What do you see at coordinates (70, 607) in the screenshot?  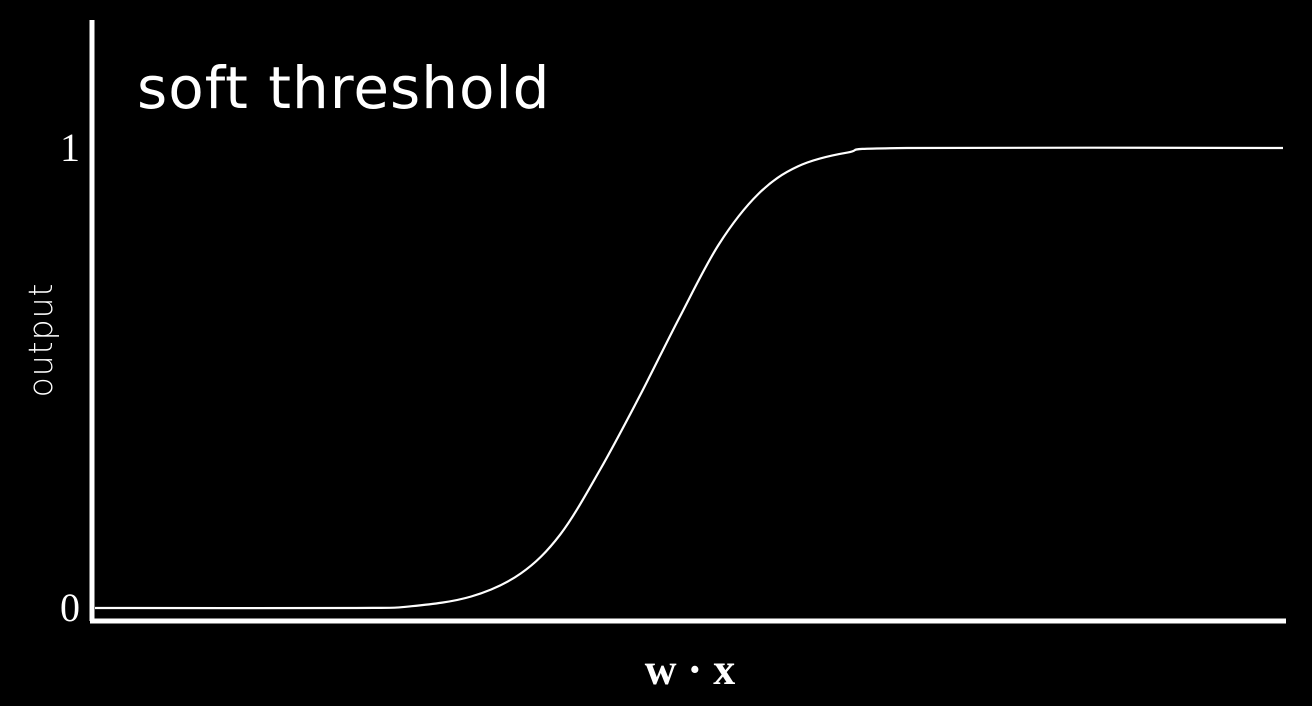 I see `y-tick-label-0: 0` at bounding box center [70, 607].